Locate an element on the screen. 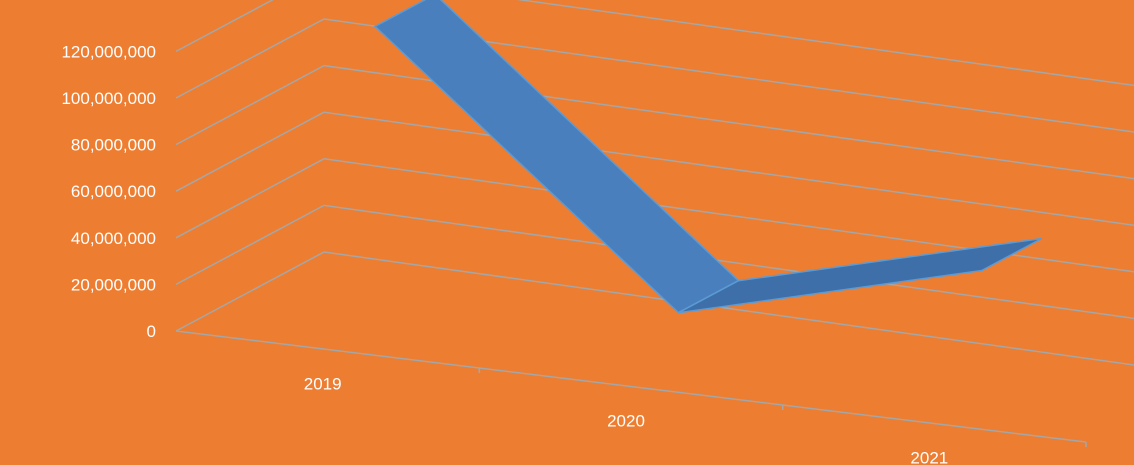  x-tick-label: 2020 is located at coordinates (626, 421).